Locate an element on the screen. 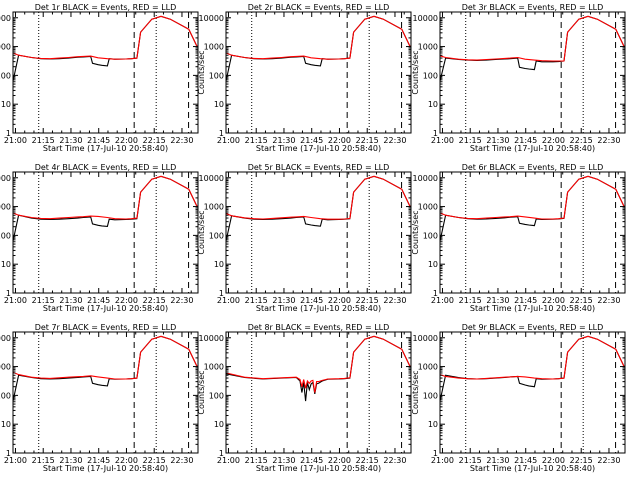 The width and height of the screenshot is (640, 480). panel-title: Det 5r BLACK = Events, RED = LLD is located at coordinates (319, 167).